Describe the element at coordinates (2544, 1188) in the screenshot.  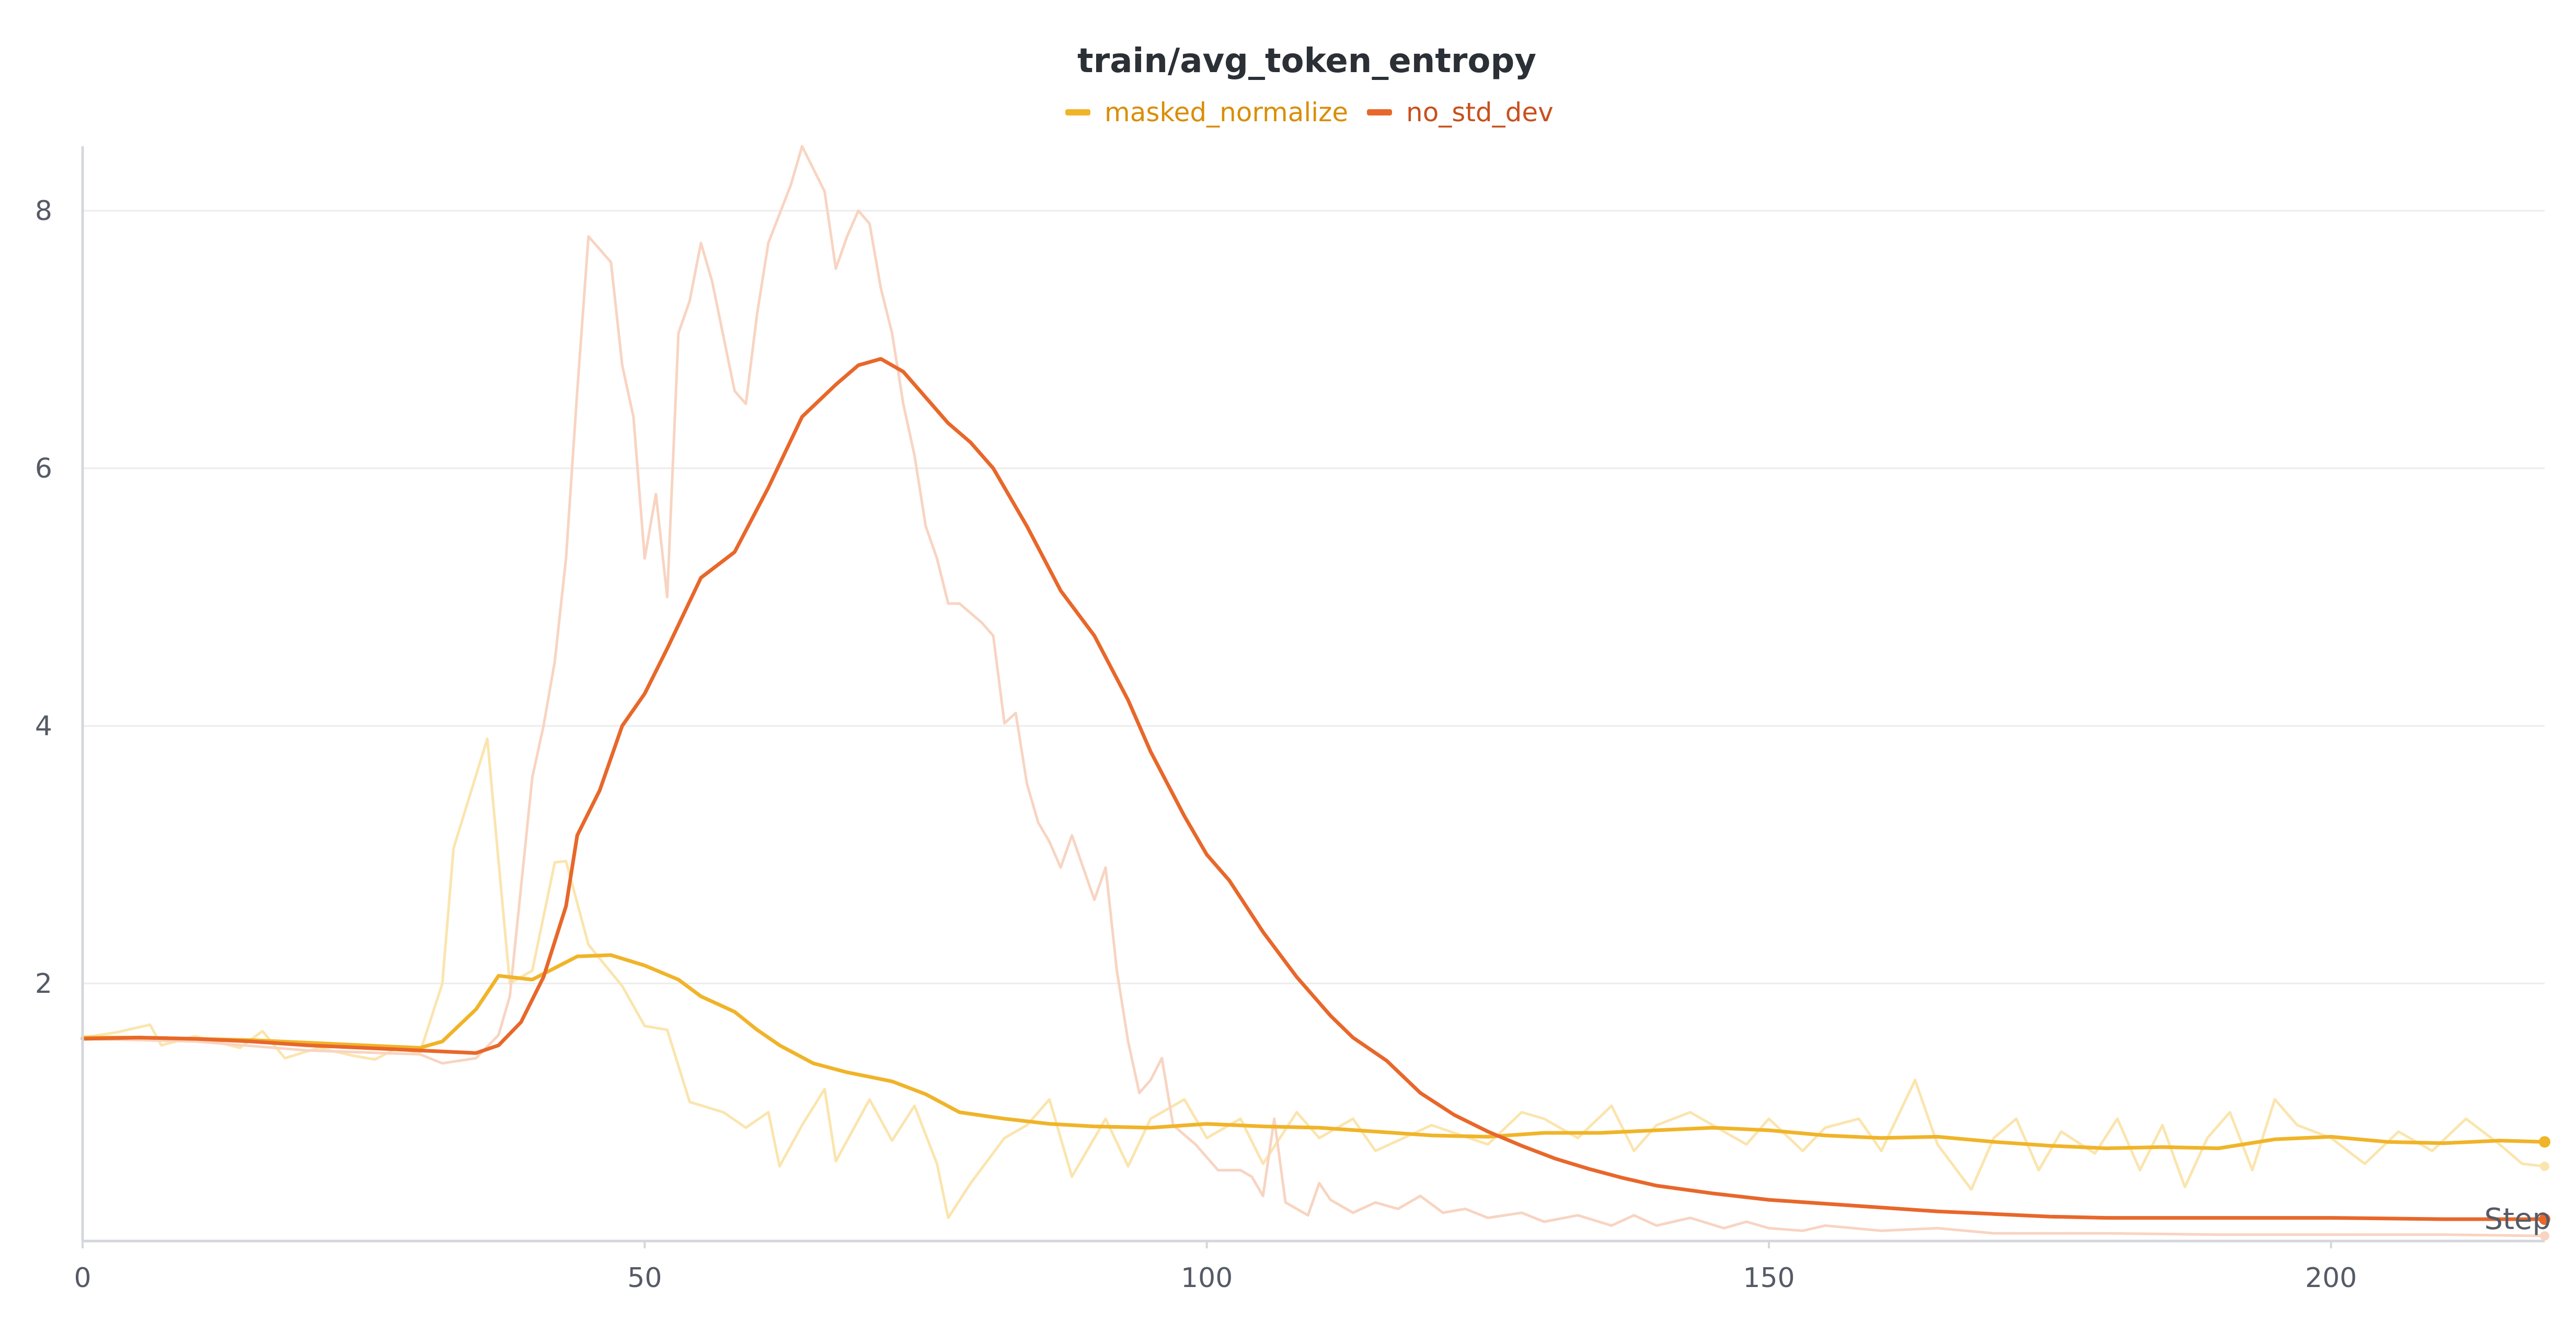
I see `endpoint-markers` at that location.